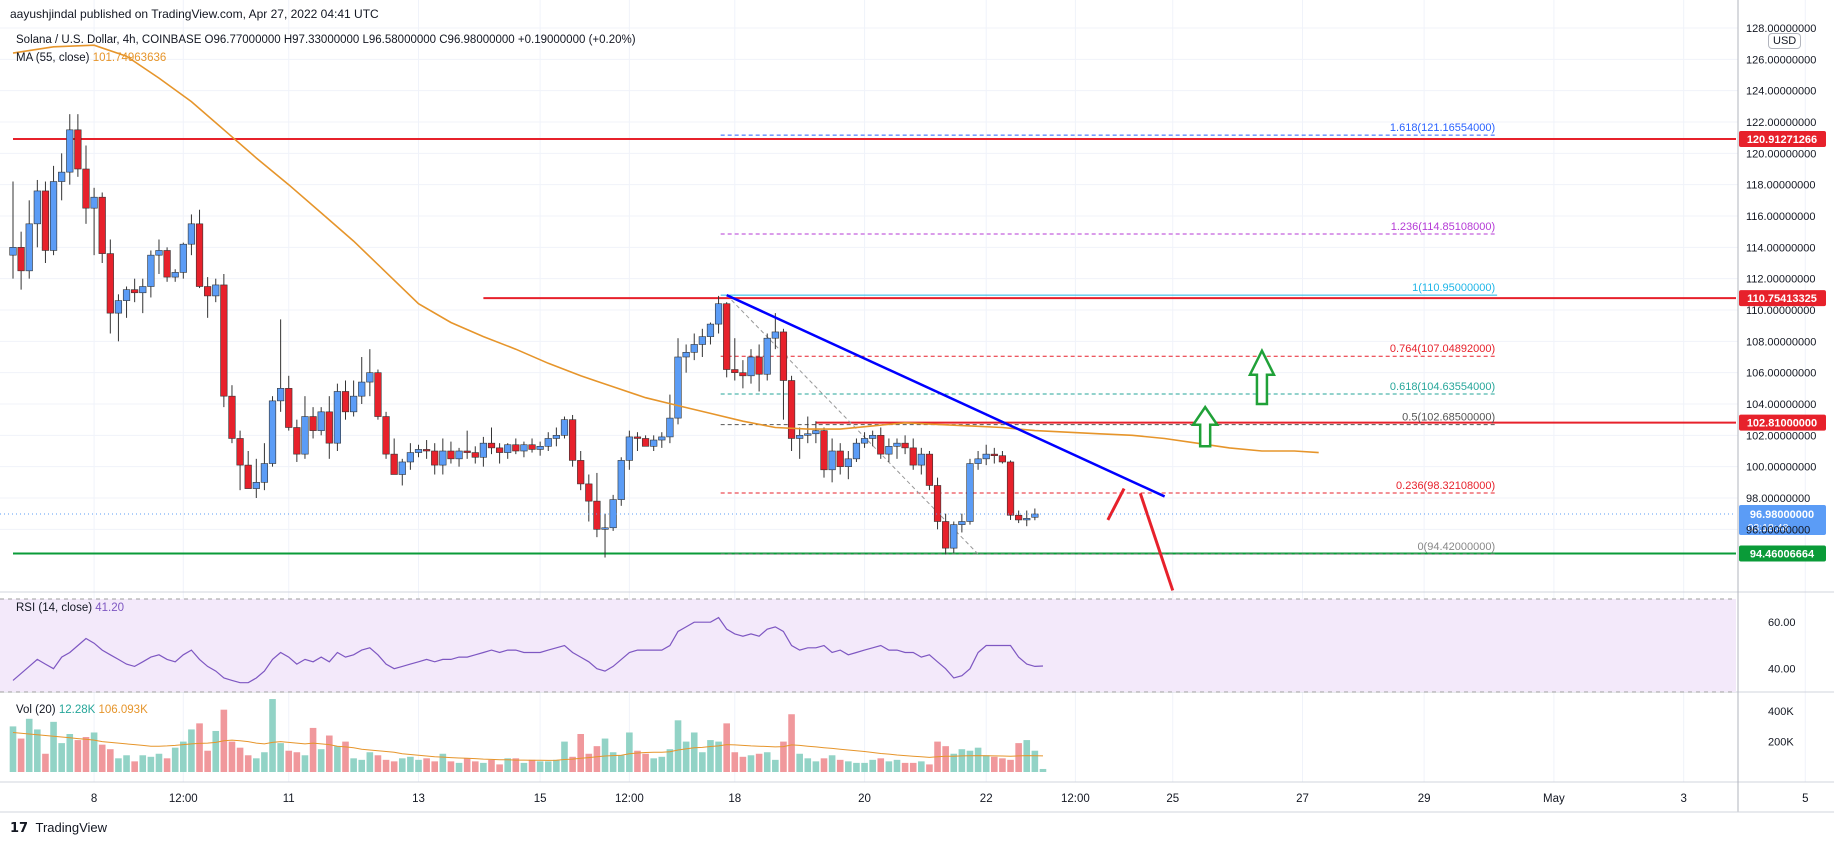 The image size is (1834, 845). I want to click on tradingview-brand: 17 TradingView, so click(58, 828).